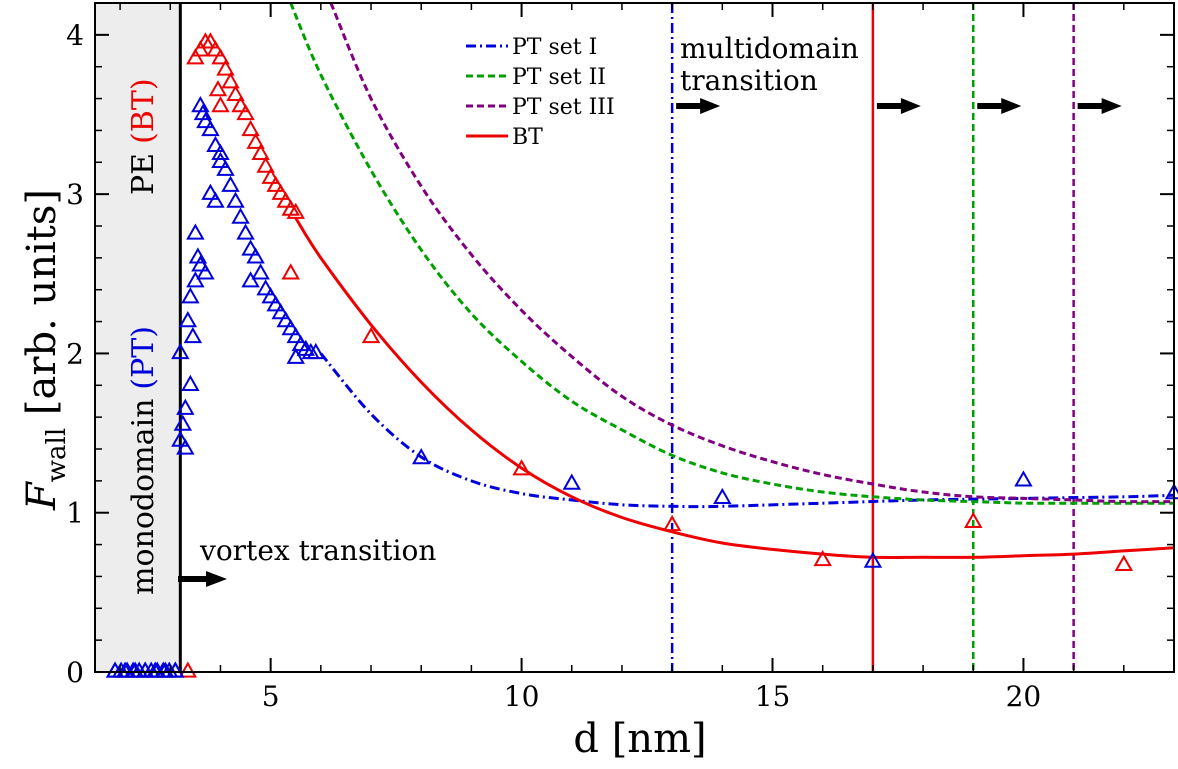 This screenshot has height=769, width=1178. What do you see at coordinates (75, 35) in the screenshot?
I see `y-tick-label: 4` at bounding box center [75, 35].